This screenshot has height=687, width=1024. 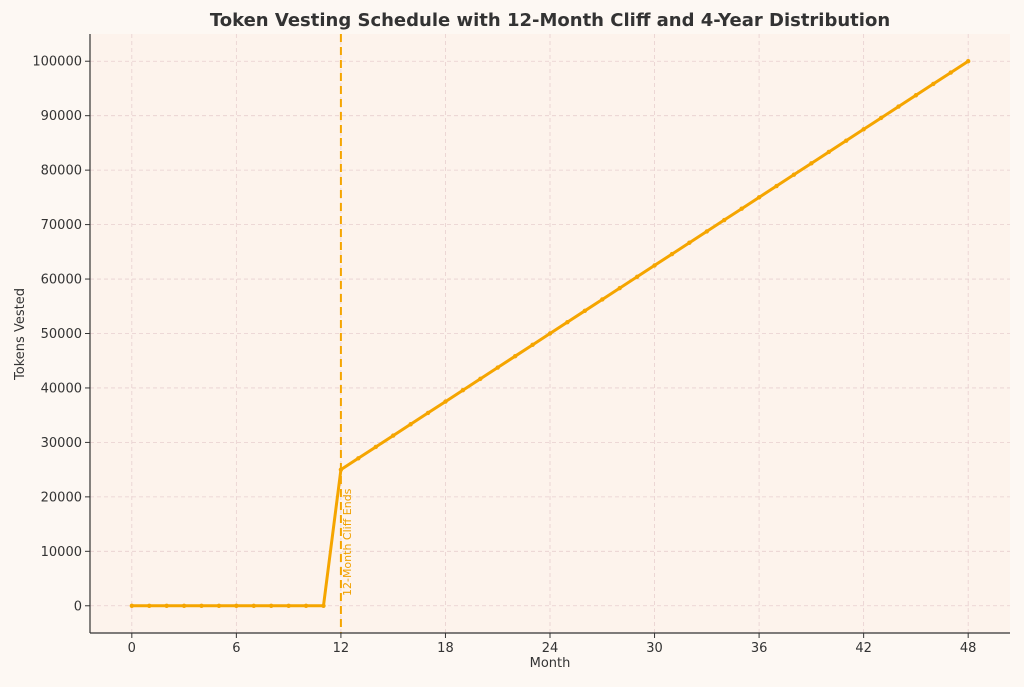 What do you see at coordinates (20, 334) in the screenshot?
I see `y-axis-label: Tokens Vested` at bounding box center [20, 334].